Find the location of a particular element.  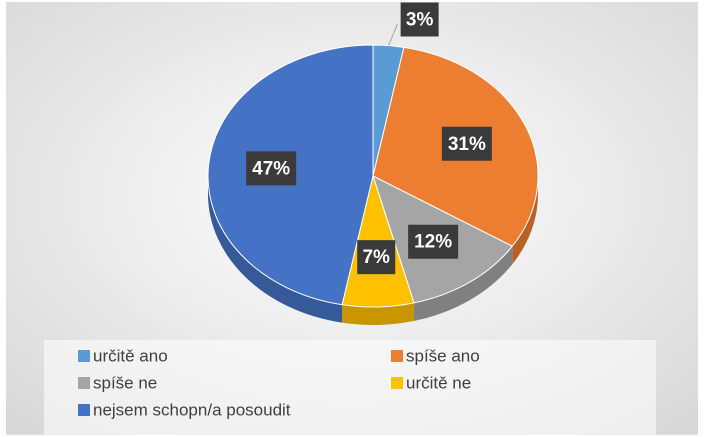

data-label: 12% is located at coordinates (433, 242).